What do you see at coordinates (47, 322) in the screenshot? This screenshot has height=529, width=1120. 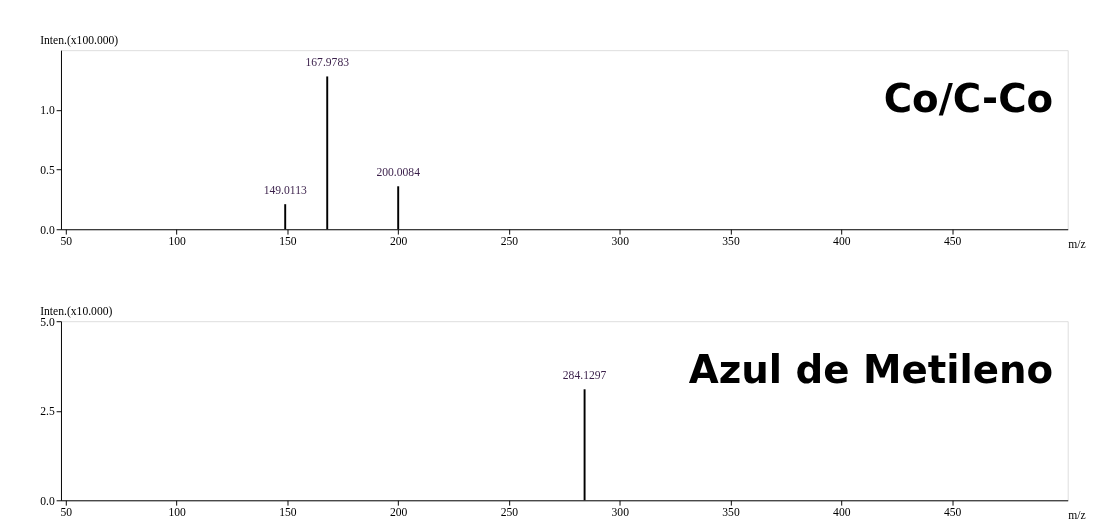 I see `y-tick-label: 5.0` at bounding box center [47, 322].